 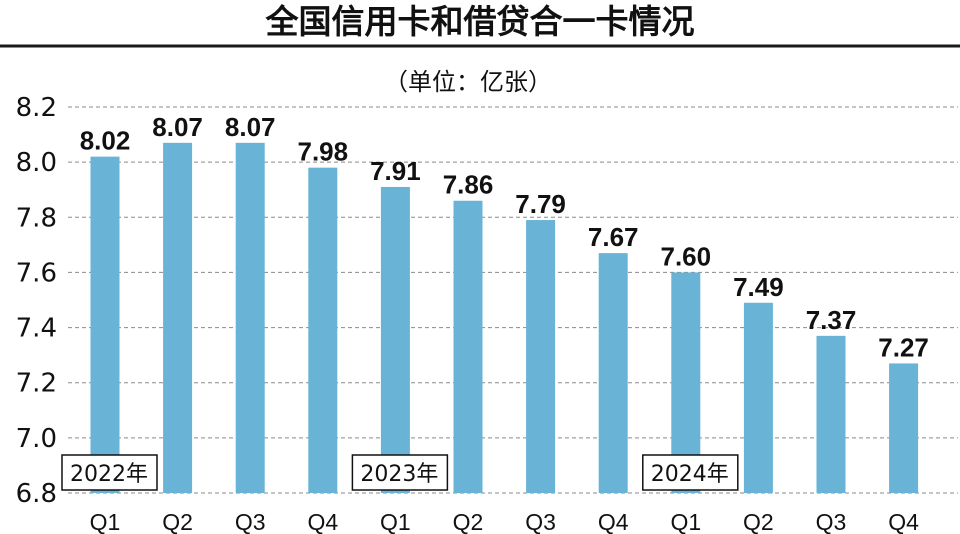 What do you see at coordinates (36, 218) in the screenshot?
I see `y-tick-label: 7.8` at bounding box center [36, 218].